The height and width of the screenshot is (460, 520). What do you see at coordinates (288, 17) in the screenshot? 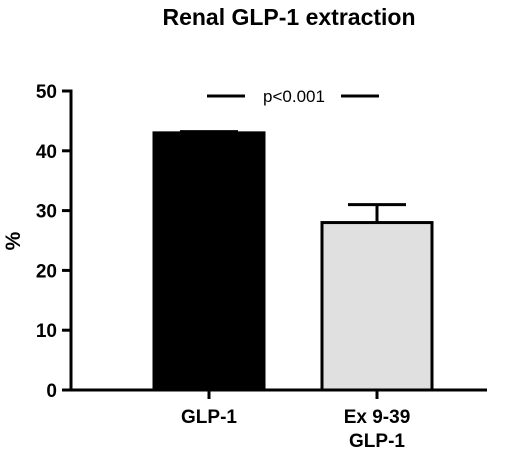
I see `chart-title: Renal GLP-1 extraction` at bounding box center [288, 17].